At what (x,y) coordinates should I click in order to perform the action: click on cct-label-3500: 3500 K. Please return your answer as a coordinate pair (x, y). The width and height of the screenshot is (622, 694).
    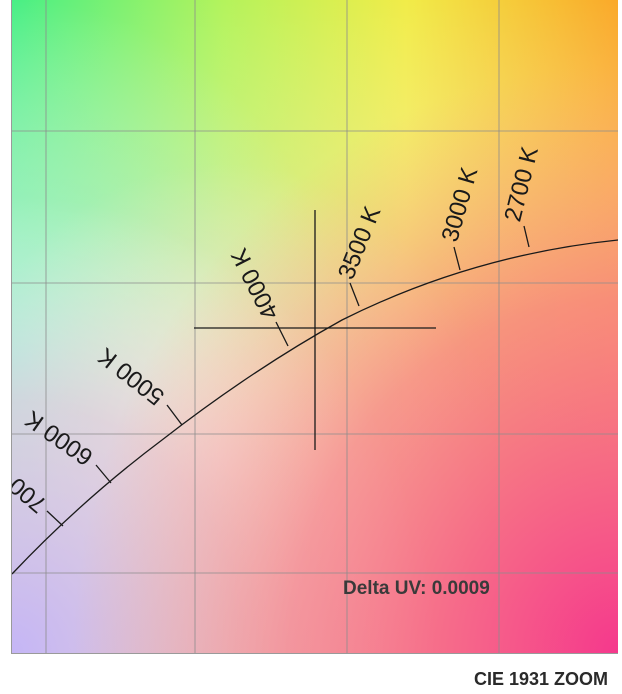
    Looking at the image, I should click on (360, 243).